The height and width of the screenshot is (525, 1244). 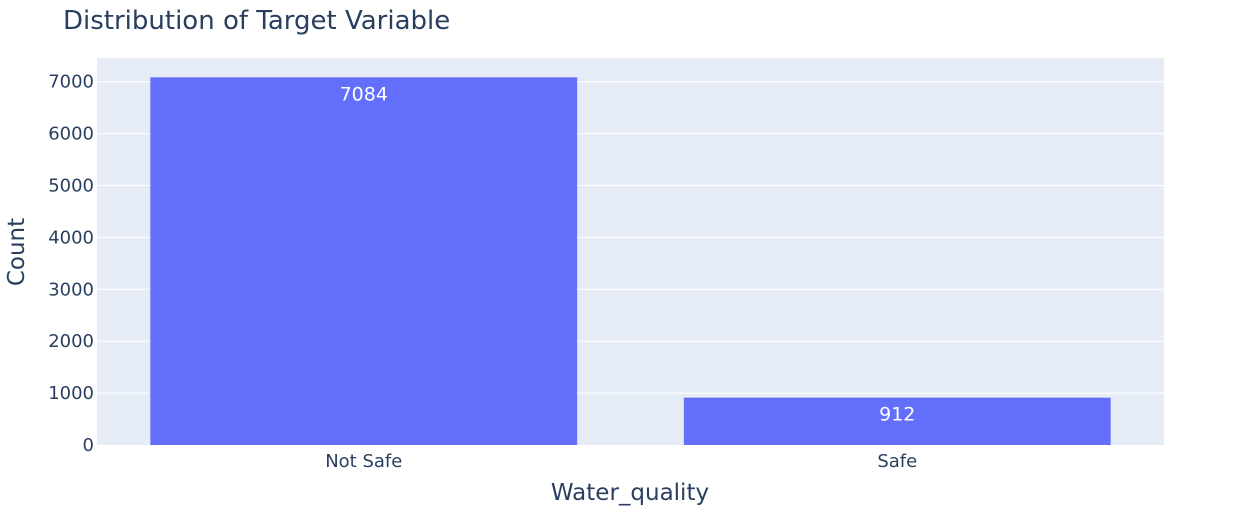 What do you see at coordinates (364, 94) in the screenshot?
I see `bar-value-label: 7084` at bounding box center [364, 94].